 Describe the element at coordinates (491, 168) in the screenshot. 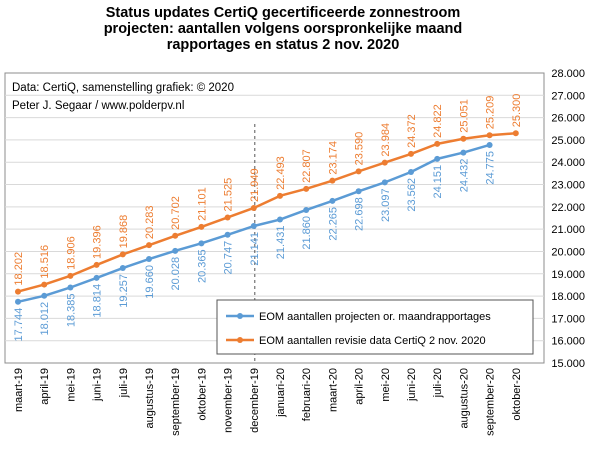

I see `data-label: 24.775` at that location.